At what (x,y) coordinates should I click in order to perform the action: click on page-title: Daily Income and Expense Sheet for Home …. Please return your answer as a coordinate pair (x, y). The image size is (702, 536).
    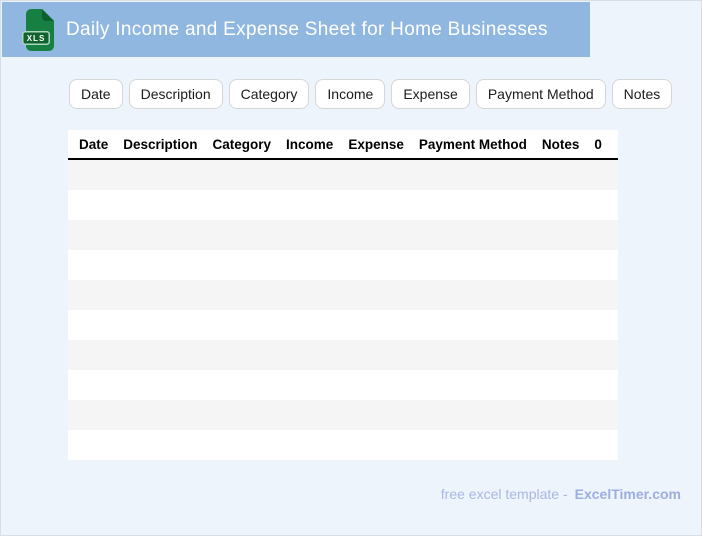
    Looking at the image, I should click on (307, 29).